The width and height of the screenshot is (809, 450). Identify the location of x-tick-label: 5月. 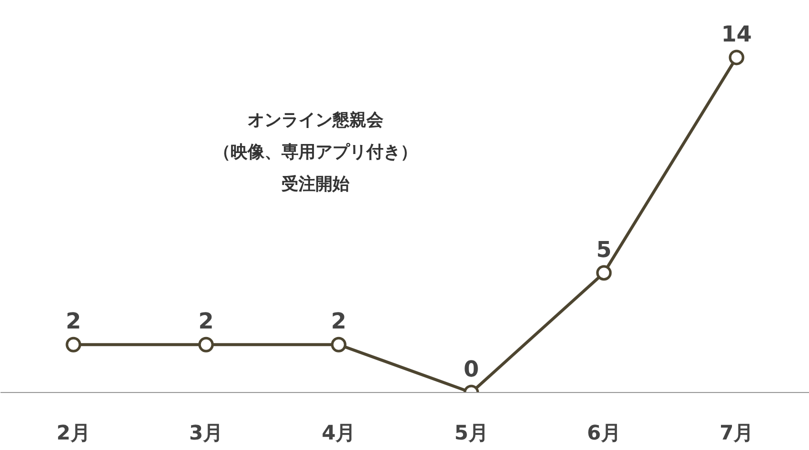
(471, 432).